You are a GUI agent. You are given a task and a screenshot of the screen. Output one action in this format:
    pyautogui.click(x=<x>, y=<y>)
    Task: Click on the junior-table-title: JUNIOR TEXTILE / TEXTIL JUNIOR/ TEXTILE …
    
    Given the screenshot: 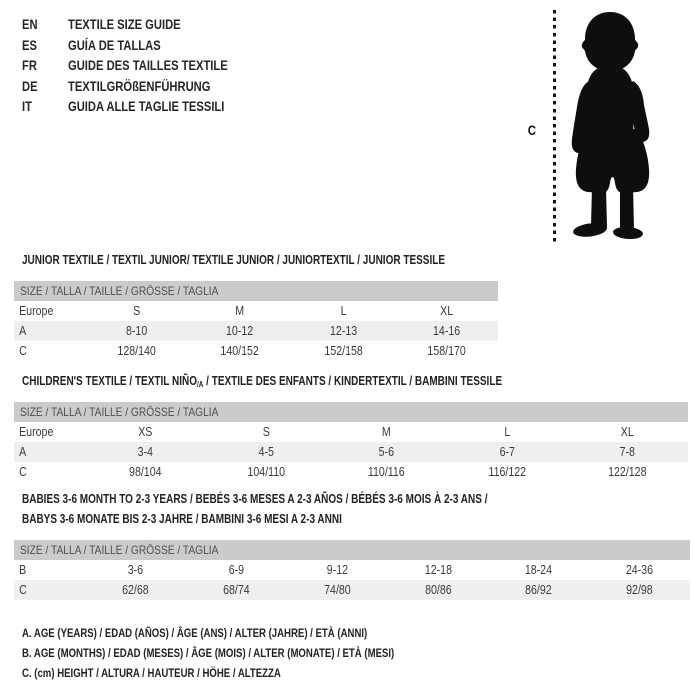 What is the action you would take?
    pyautogui.click(x=234, y=260)
    